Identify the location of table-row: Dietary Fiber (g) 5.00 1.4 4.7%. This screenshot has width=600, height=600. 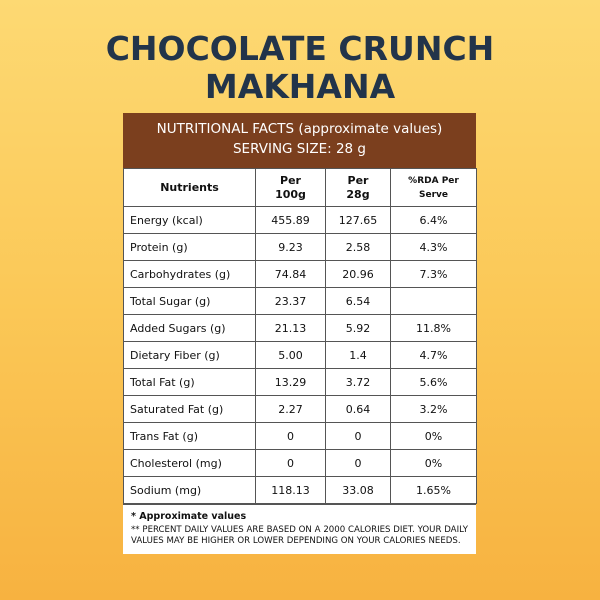
(300, 355).